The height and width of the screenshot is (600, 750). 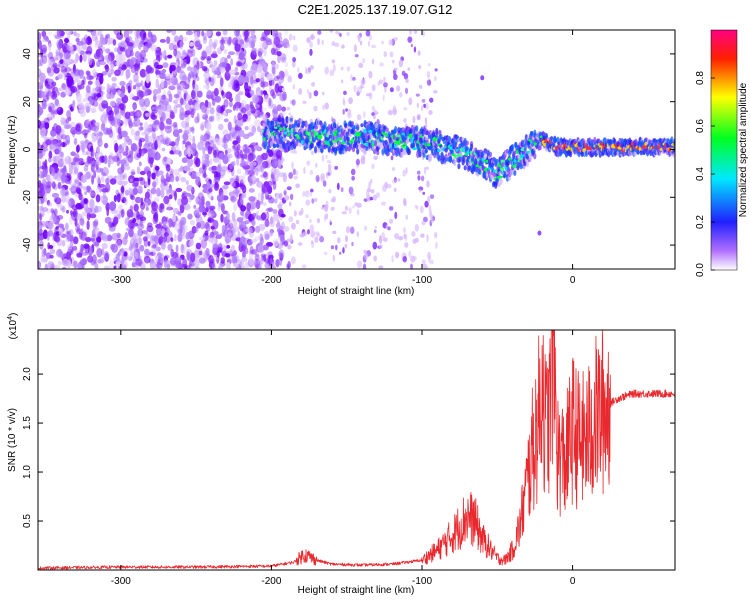 I want to click on y-tick-label: -40, so click(x=27, y=244).